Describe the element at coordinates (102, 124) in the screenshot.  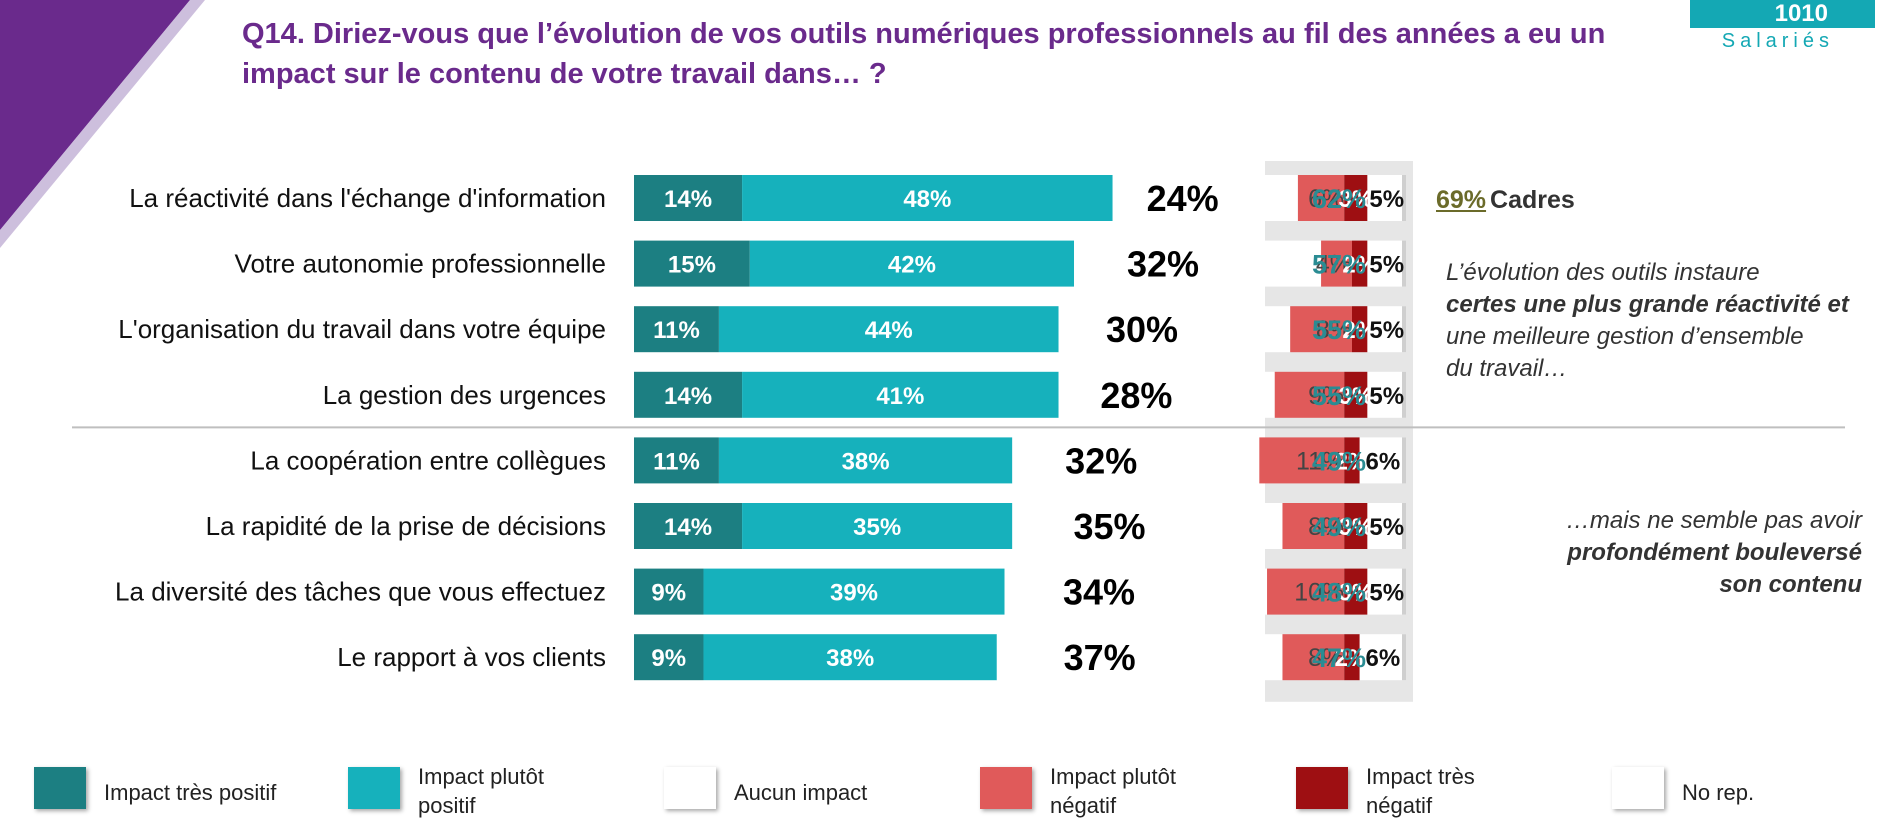
I see `corner-decoration` at that location.